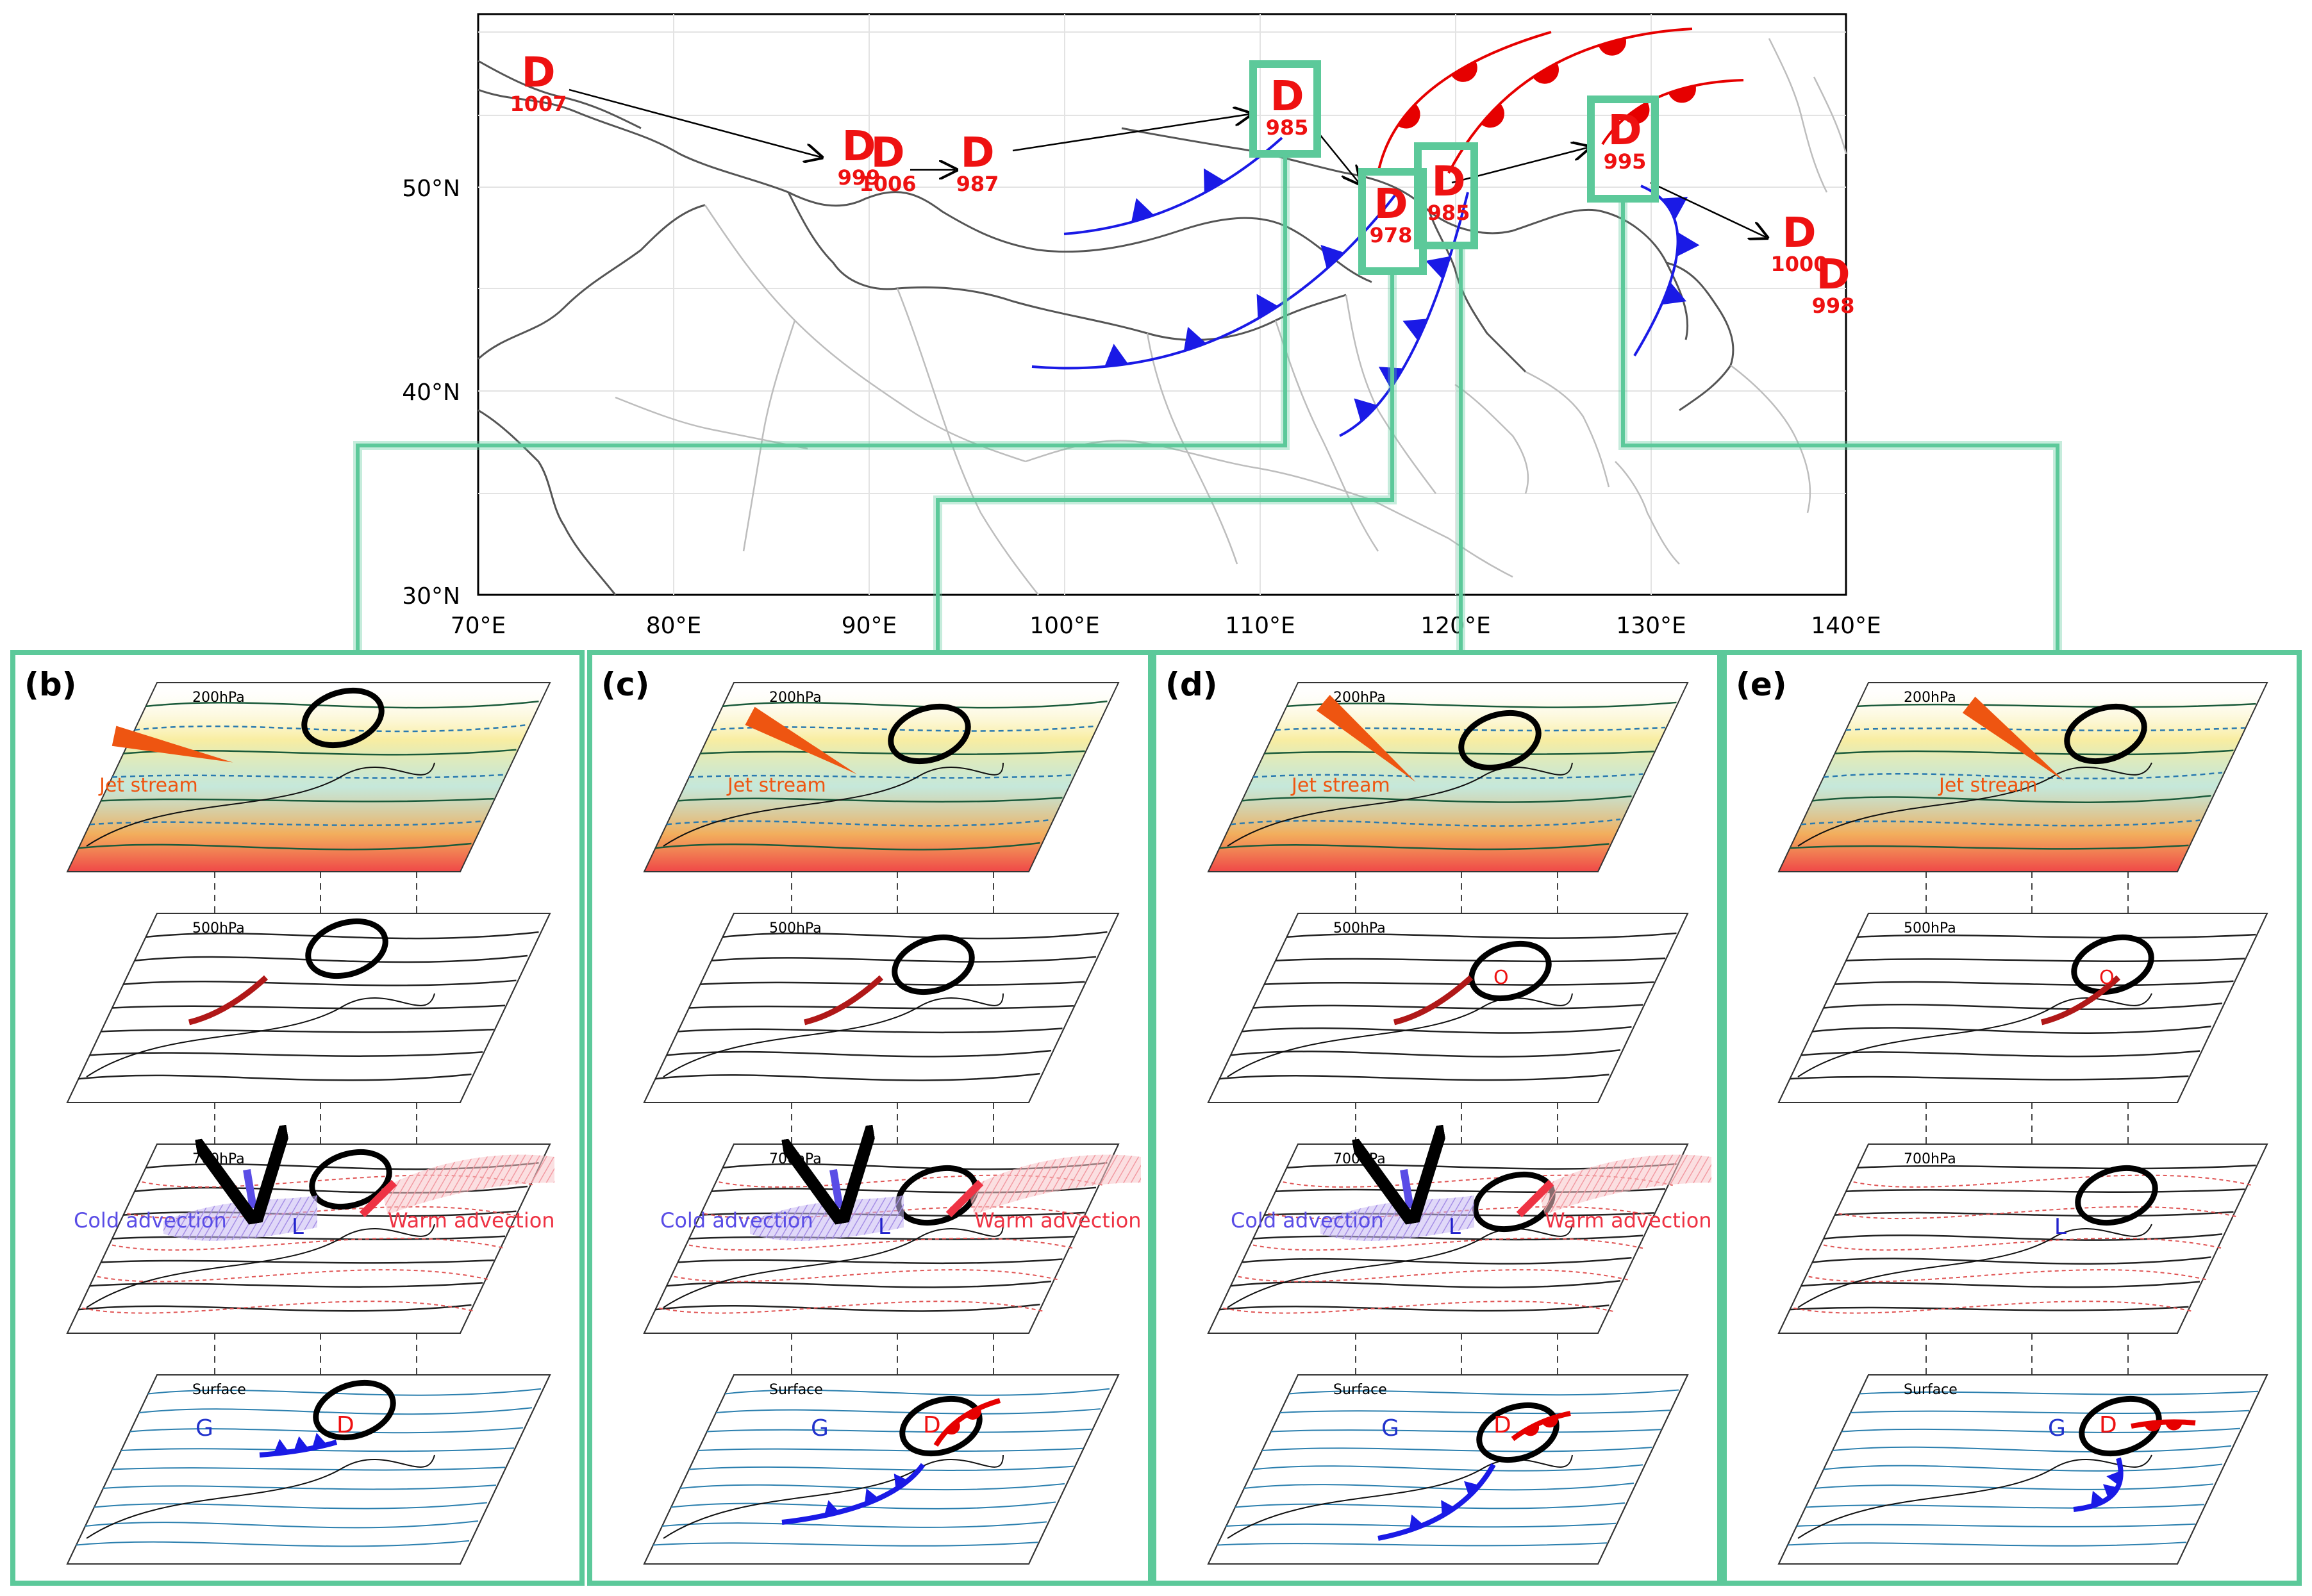 The height and width of the screenshot is (1596, 2312). Describe the element at coordinates (1433, 1001) in the screenshot. I see `trough-axis` at that location.